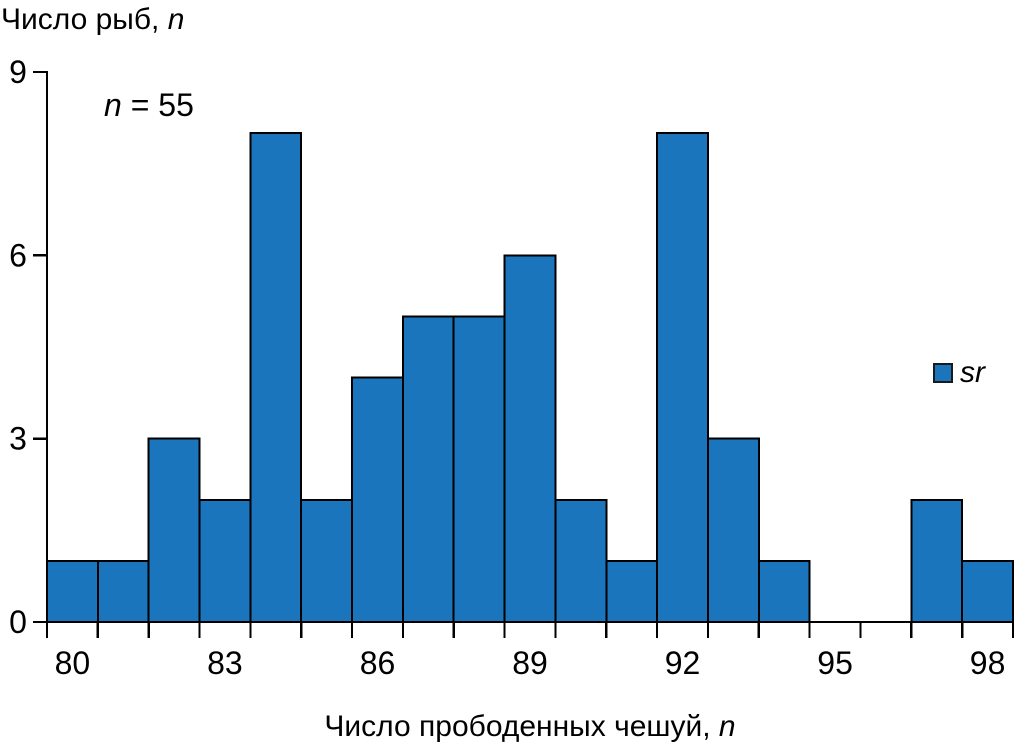 Image resolution: width=1016 pixels, height=749 pixels. I want to click on sample-size-value: = 55, so click(157, 105).